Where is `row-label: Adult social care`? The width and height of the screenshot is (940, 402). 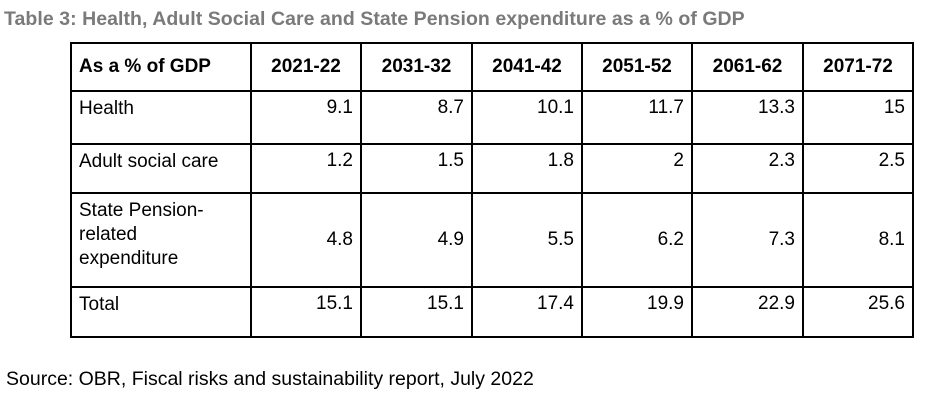
row-label: Adult social care is located at coordinates (161, 168).